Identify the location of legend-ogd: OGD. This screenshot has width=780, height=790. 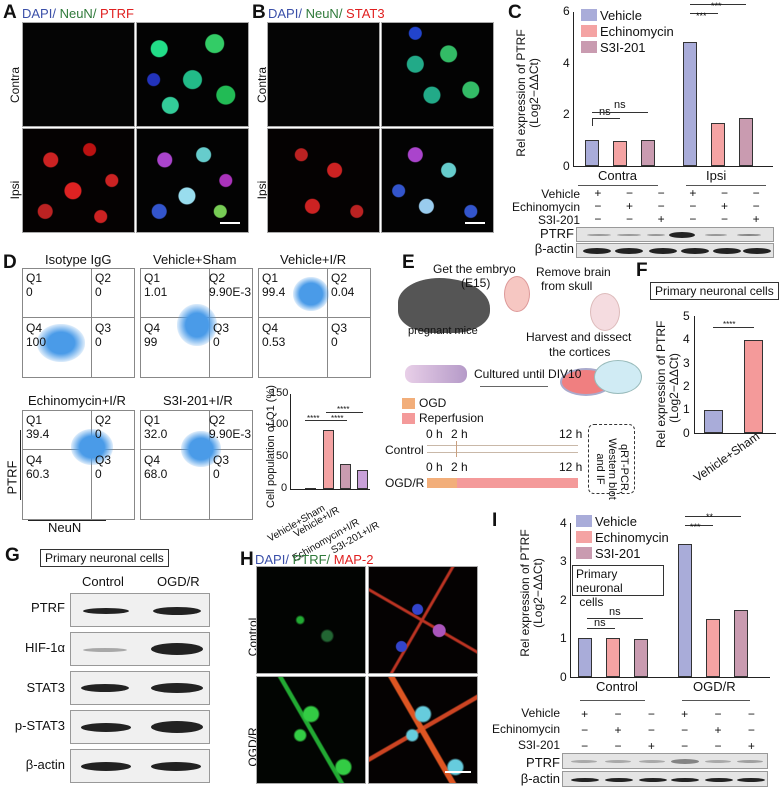
(433, 403).